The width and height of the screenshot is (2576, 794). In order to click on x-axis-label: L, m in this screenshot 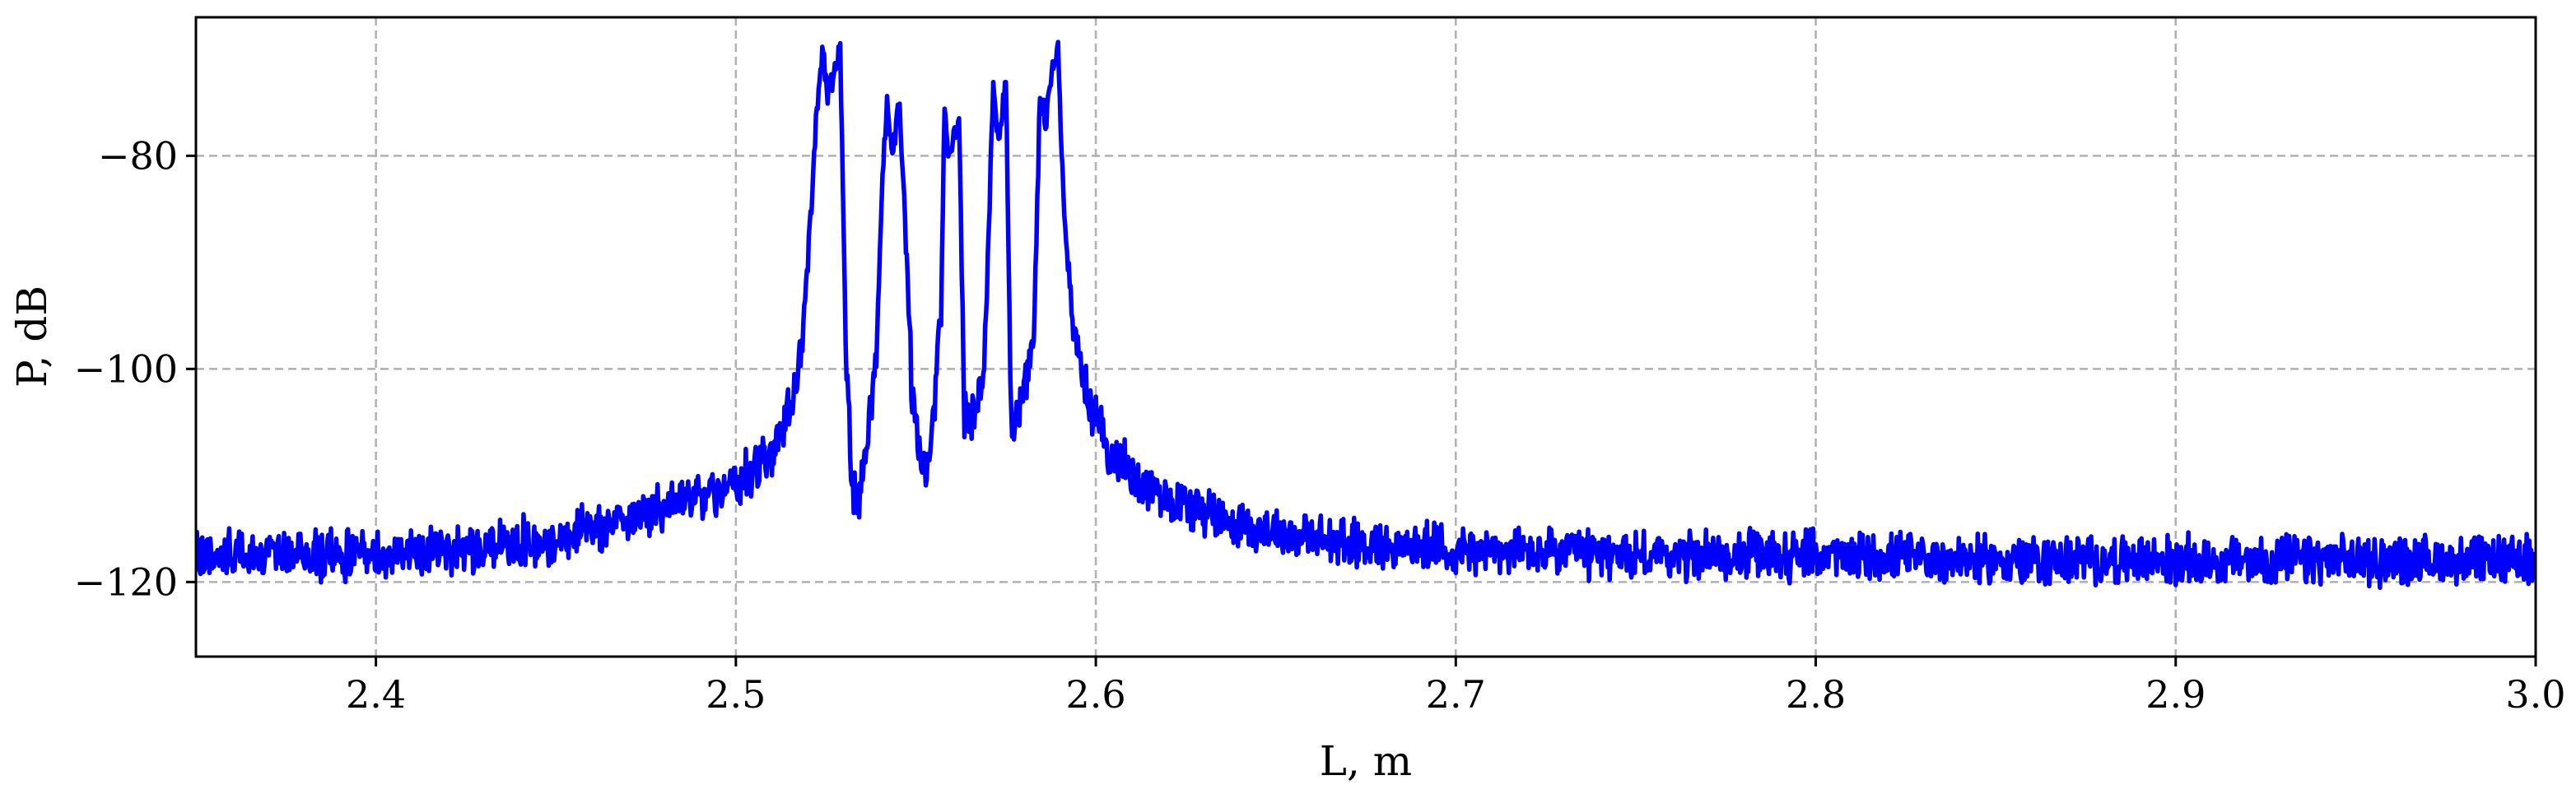, I will do `click(1366, 761)`.